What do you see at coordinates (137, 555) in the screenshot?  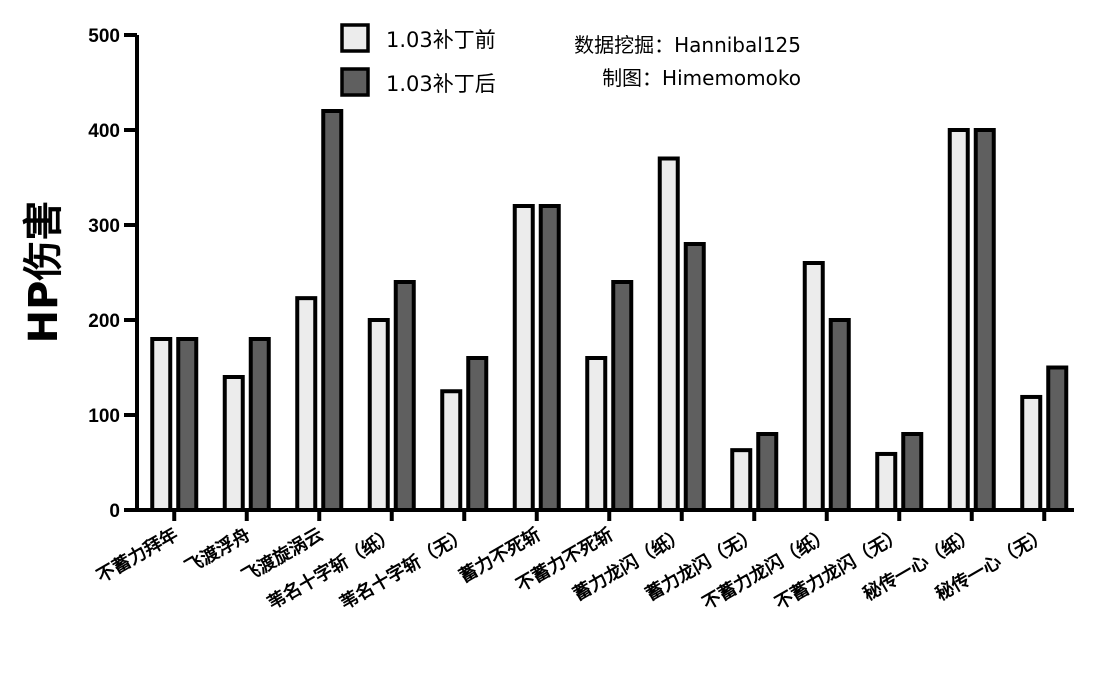 I see `x-tick-label: 不蓄力拜年` at bounding box center [137, 555].